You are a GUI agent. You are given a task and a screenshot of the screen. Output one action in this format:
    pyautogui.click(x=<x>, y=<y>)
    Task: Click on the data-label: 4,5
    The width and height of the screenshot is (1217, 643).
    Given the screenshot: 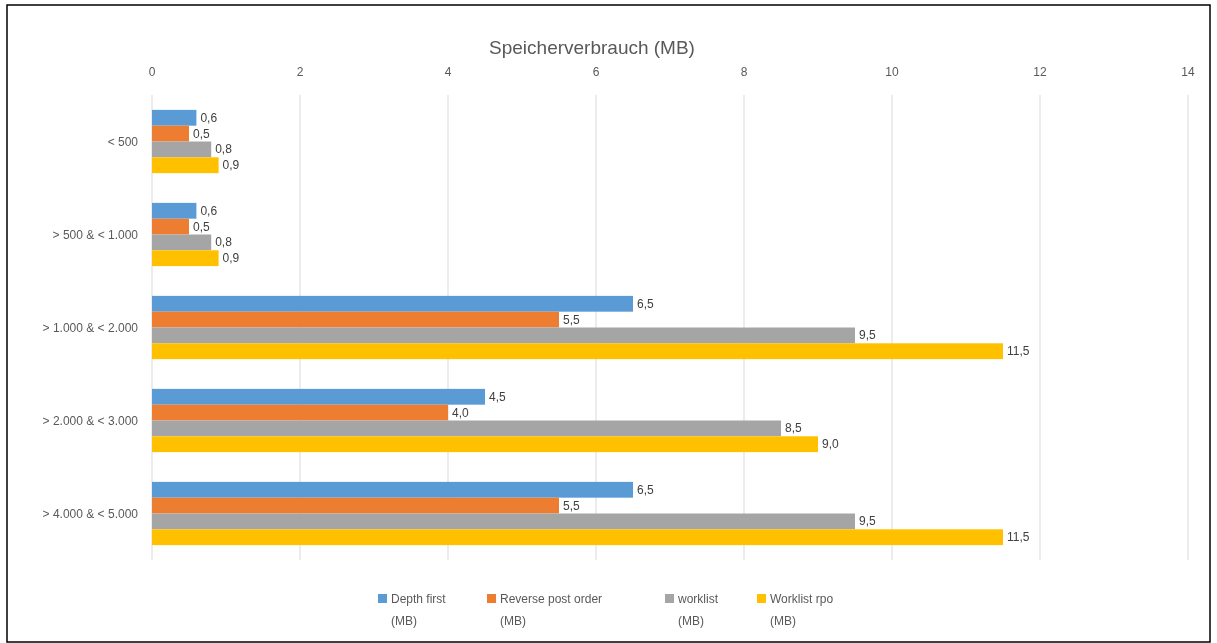 What is the action you would take?
    pyautogui.click(x=498, y=396)
    